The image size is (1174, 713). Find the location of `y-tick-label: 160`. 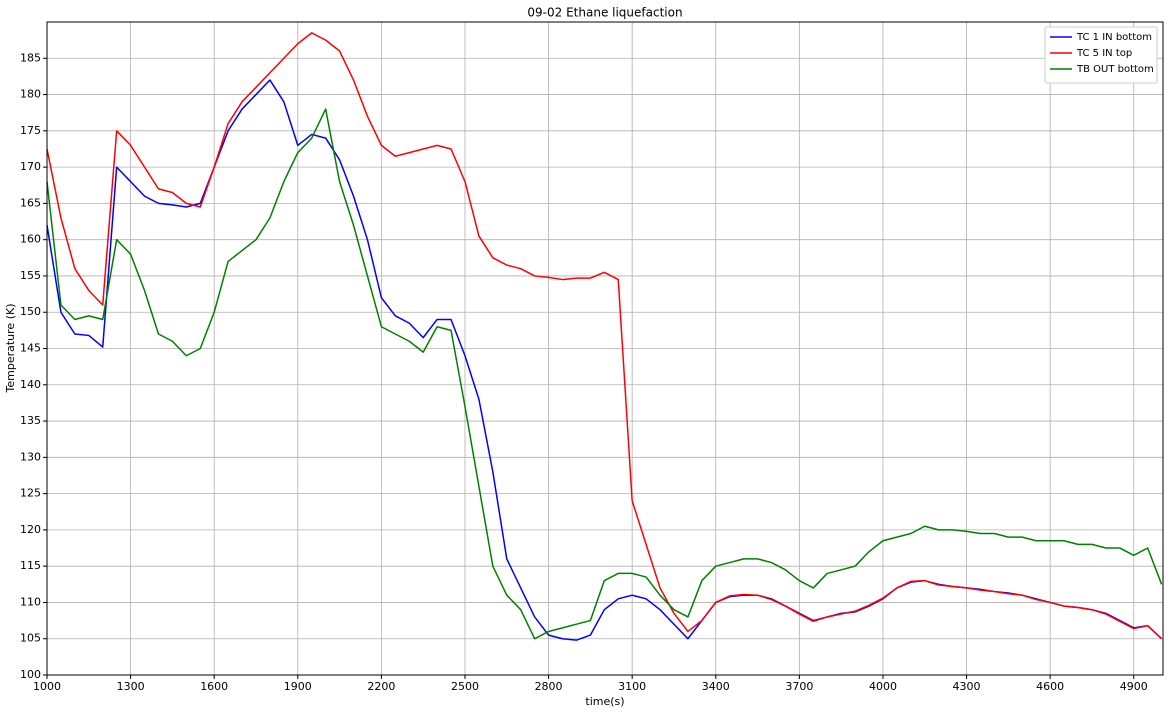

y-tick-label: 160 is located at coordinates (30, 239).